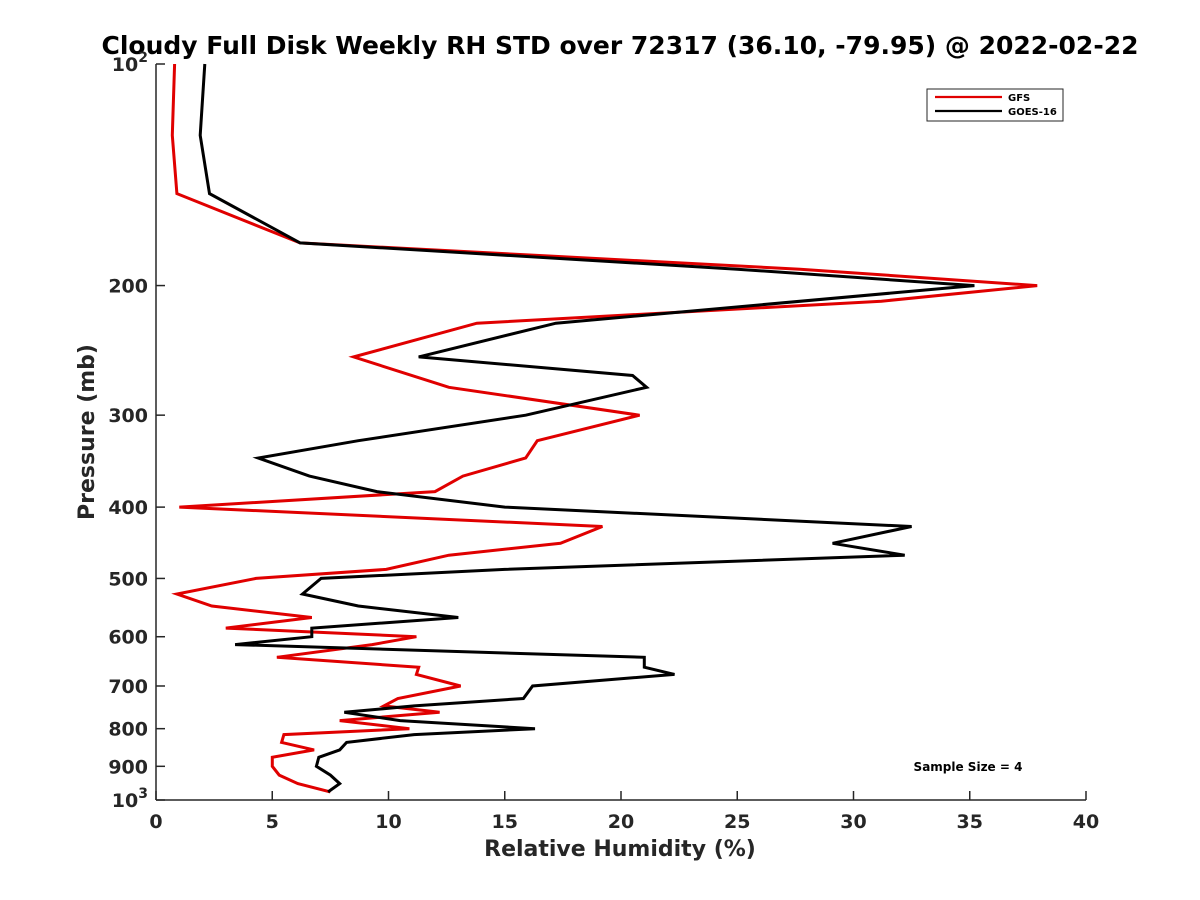 This screenshot has height=900, width=1200. What do you see at coordinates (128, 579) in the screenshot?
I see `y-tick-label: 500` at bounding box center [128, 579].